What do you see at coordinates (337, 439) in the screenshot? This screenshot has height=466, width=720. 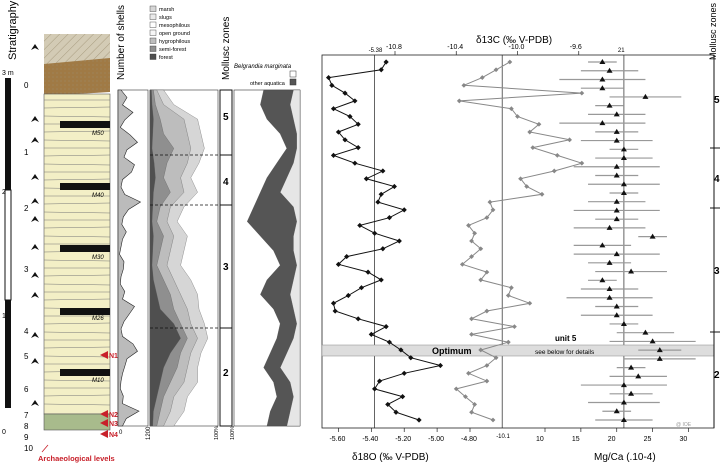 I see `axis-tick-label: -5.60` at bounding box center [337, 439].